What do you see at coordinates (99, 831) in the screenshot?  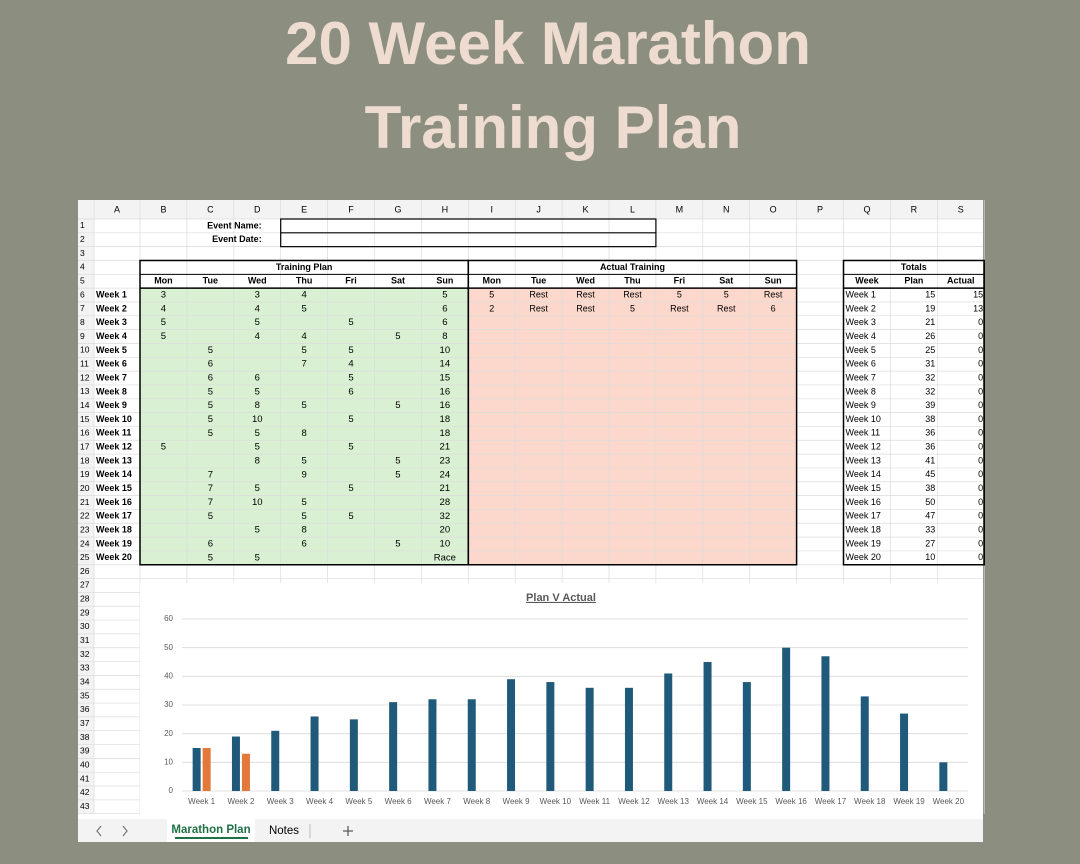 I see `scroll-left-button` at bounding box center [99, 831].